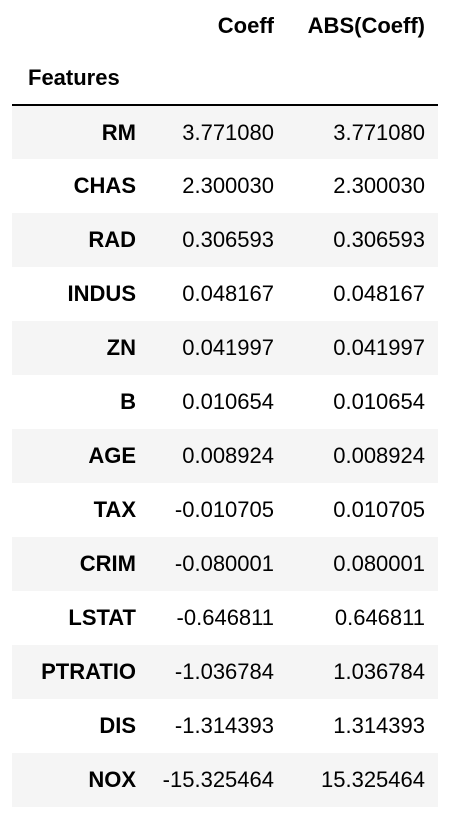  I want to click on column-header-row: Coeff ABS(Coeff), so click(225, 25).